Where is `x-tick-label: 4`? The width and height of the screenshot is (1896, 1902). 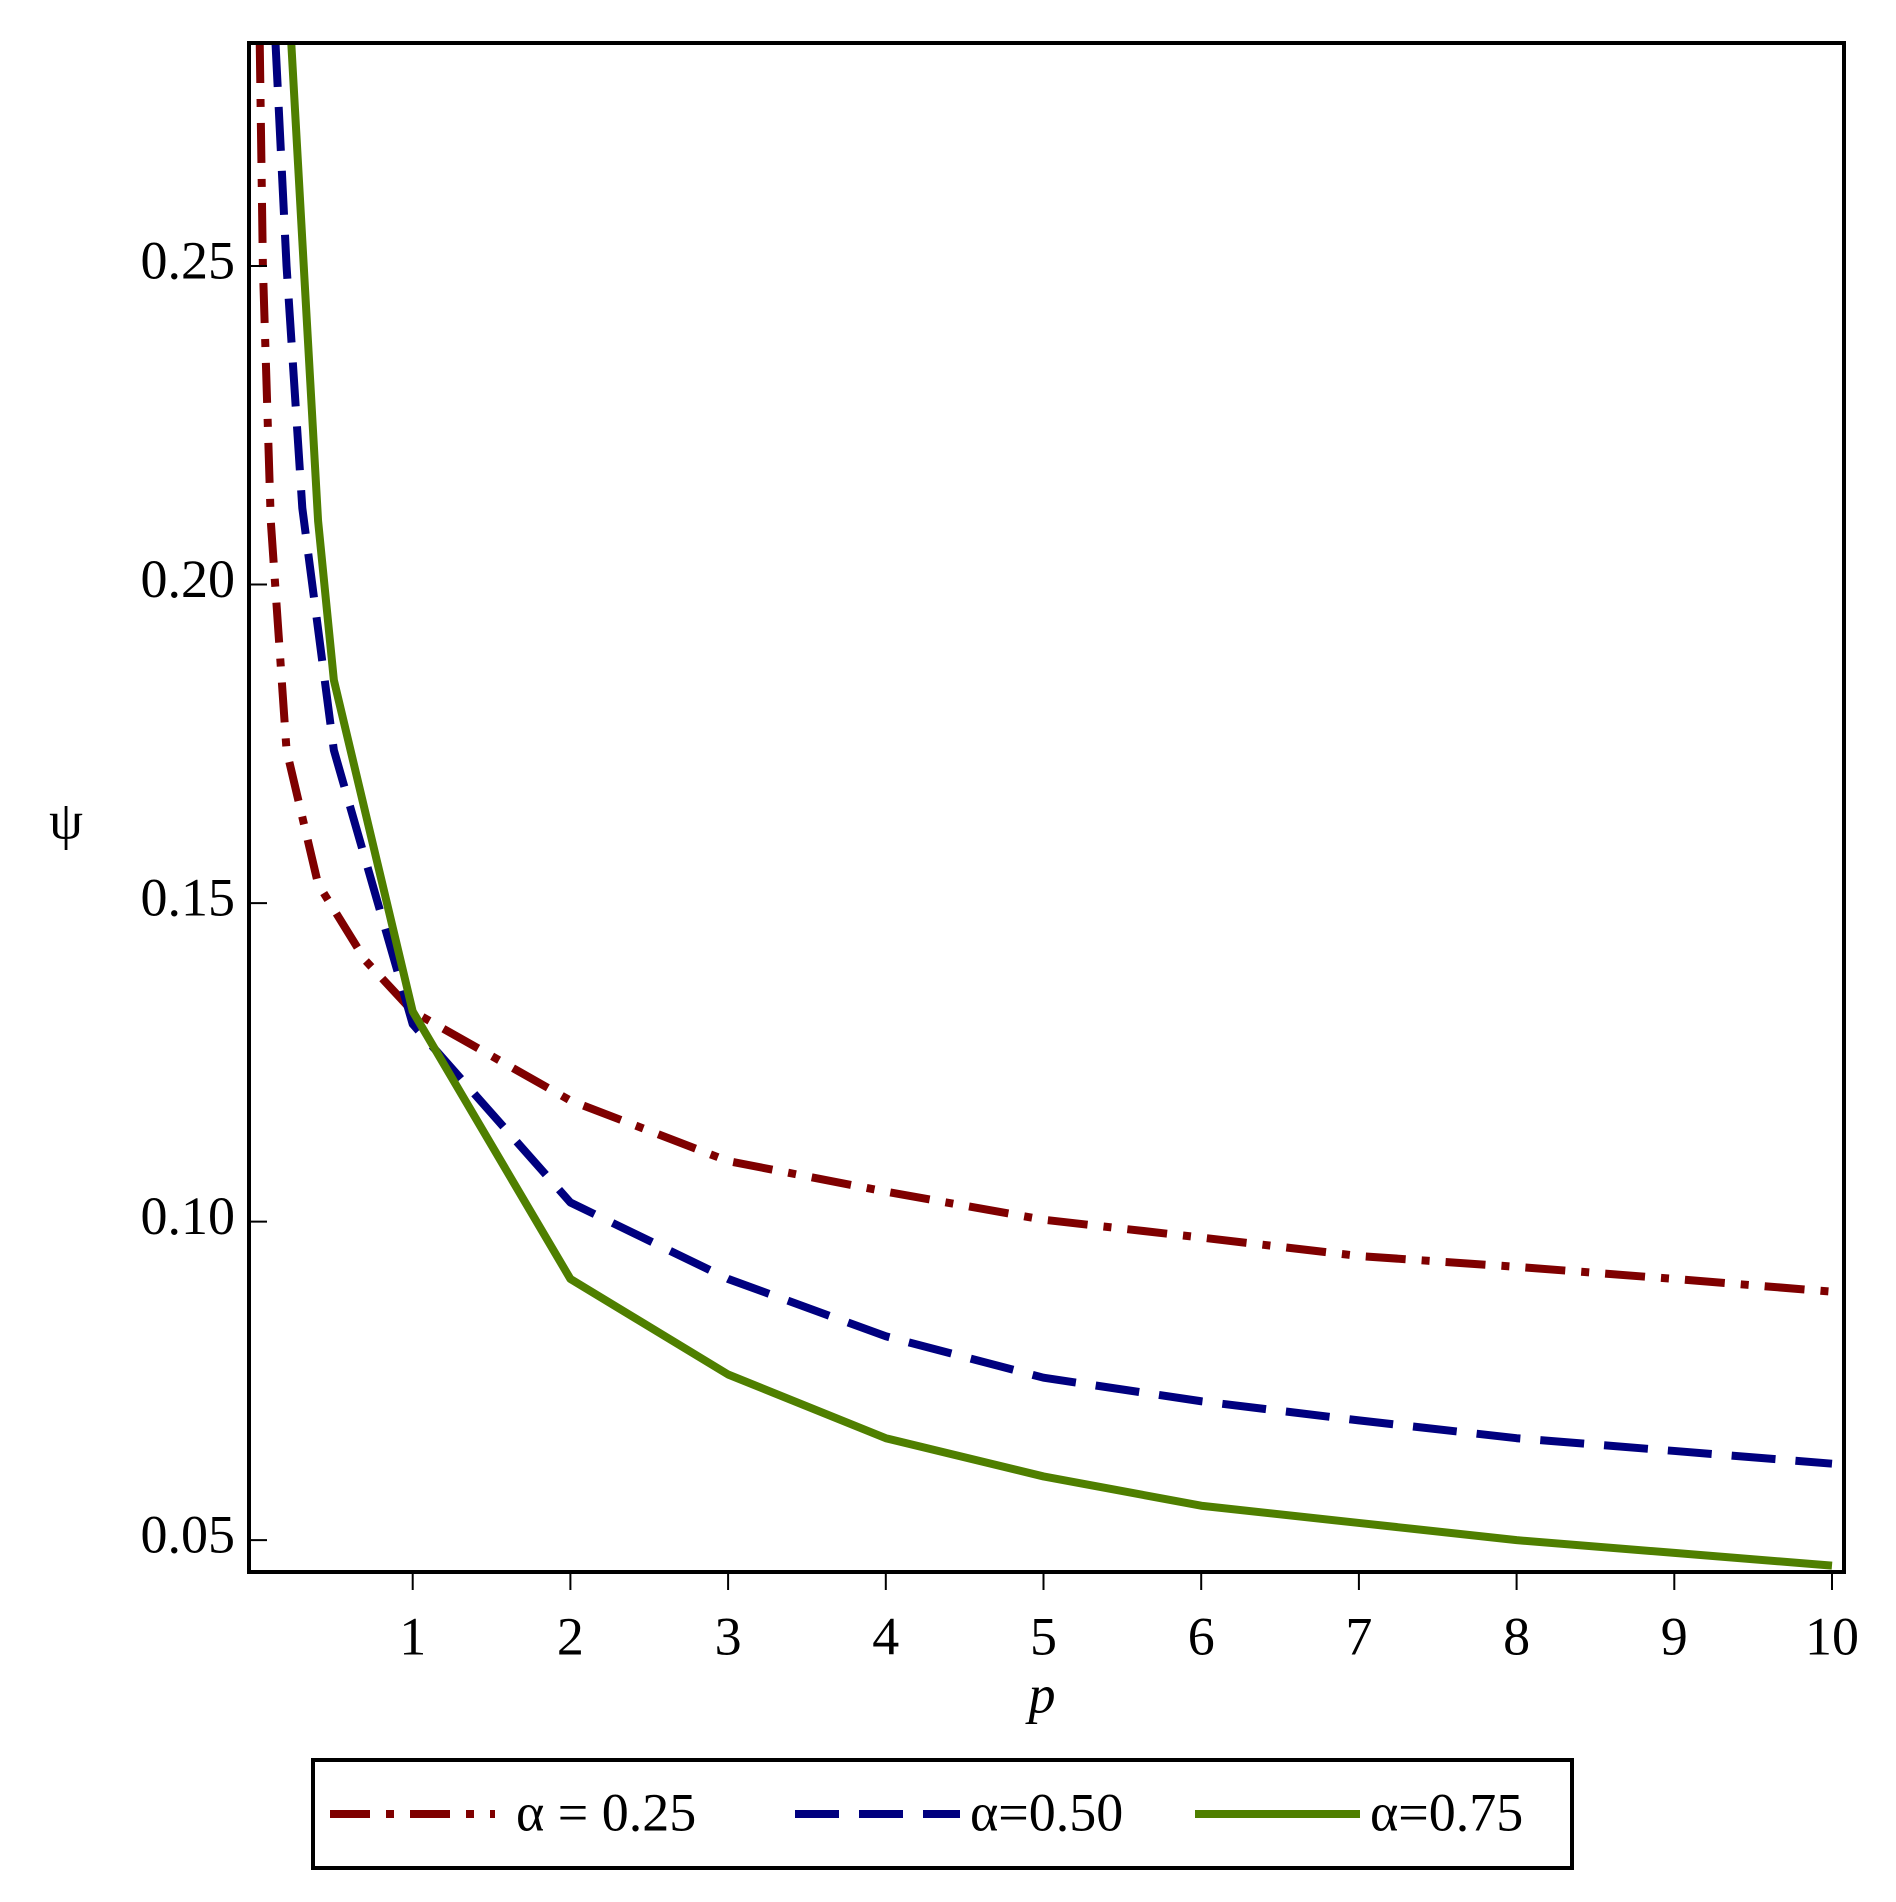
x-tick-label: 4 is located at coordinates (885, 1636).